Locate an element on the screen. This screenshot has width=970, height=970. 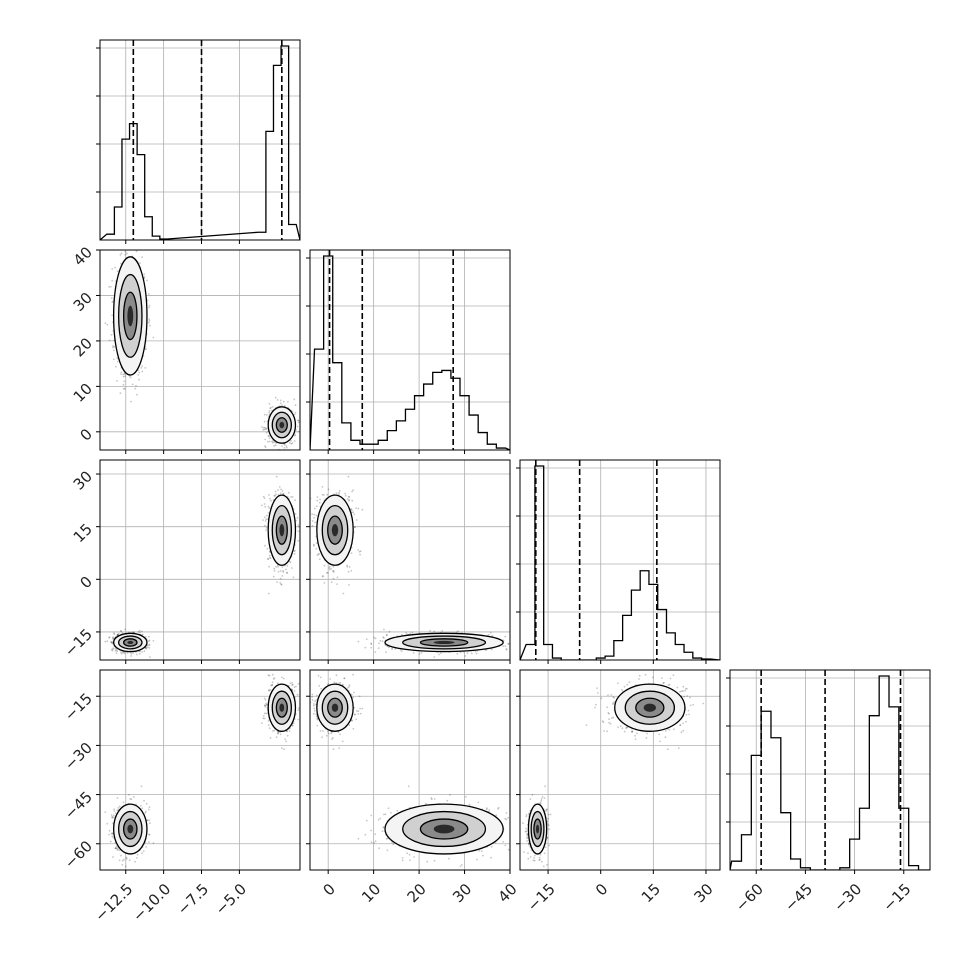
y-tick-label-2-3: 30 is located at coordinates (83, 480).